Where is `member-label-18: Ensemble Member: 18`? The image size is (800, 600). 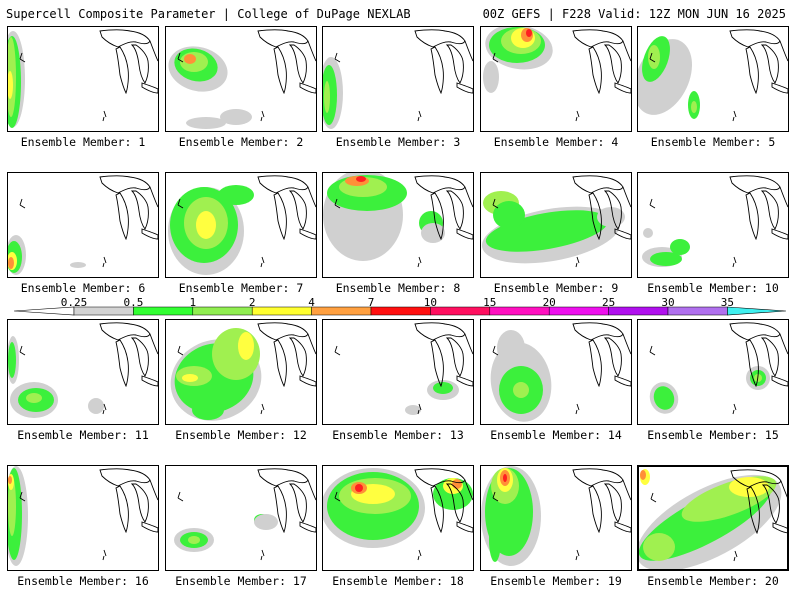 member-label-18: Ensemble Member: 18 is located at coordinates (398, 581).